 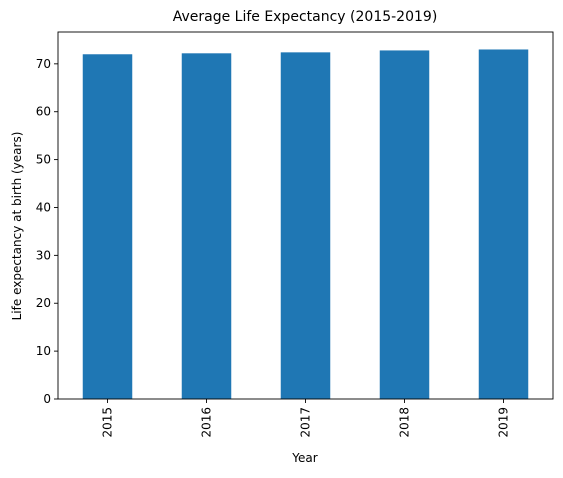 What do you see at coordinates (17, 226) in the screenshot?
I see `y-axis-label: Life expectancy at birth (years)` at bounding box center [17, 226].